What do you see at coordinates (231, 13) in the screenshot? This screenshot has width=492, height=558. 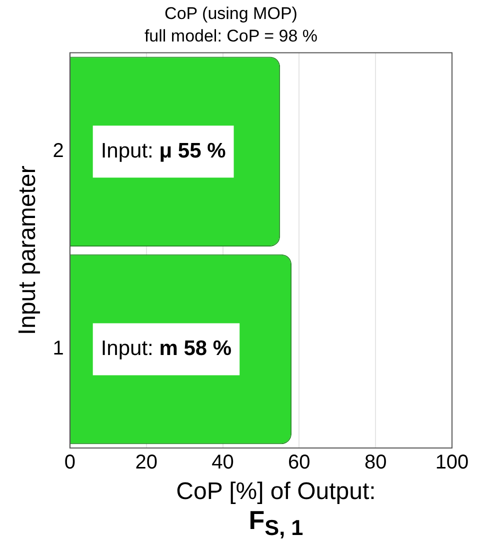 I see `chart-title: CoP (using MOP)` at bounding box center [231, 13].